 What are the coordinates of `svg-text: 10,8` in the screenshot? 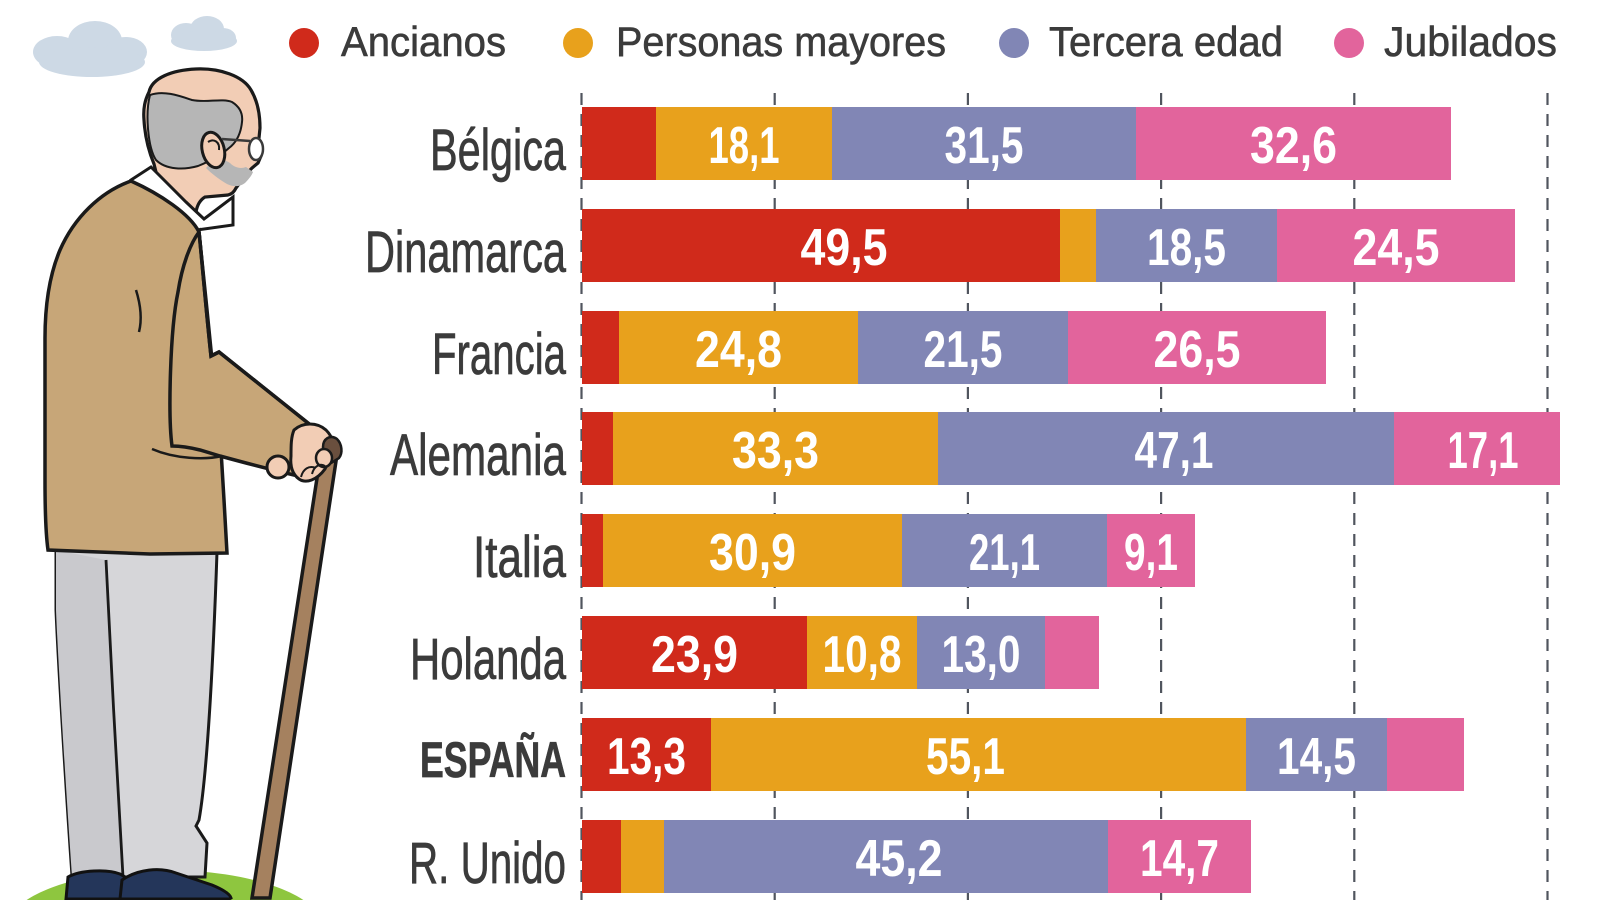 It's located at (862, 655).